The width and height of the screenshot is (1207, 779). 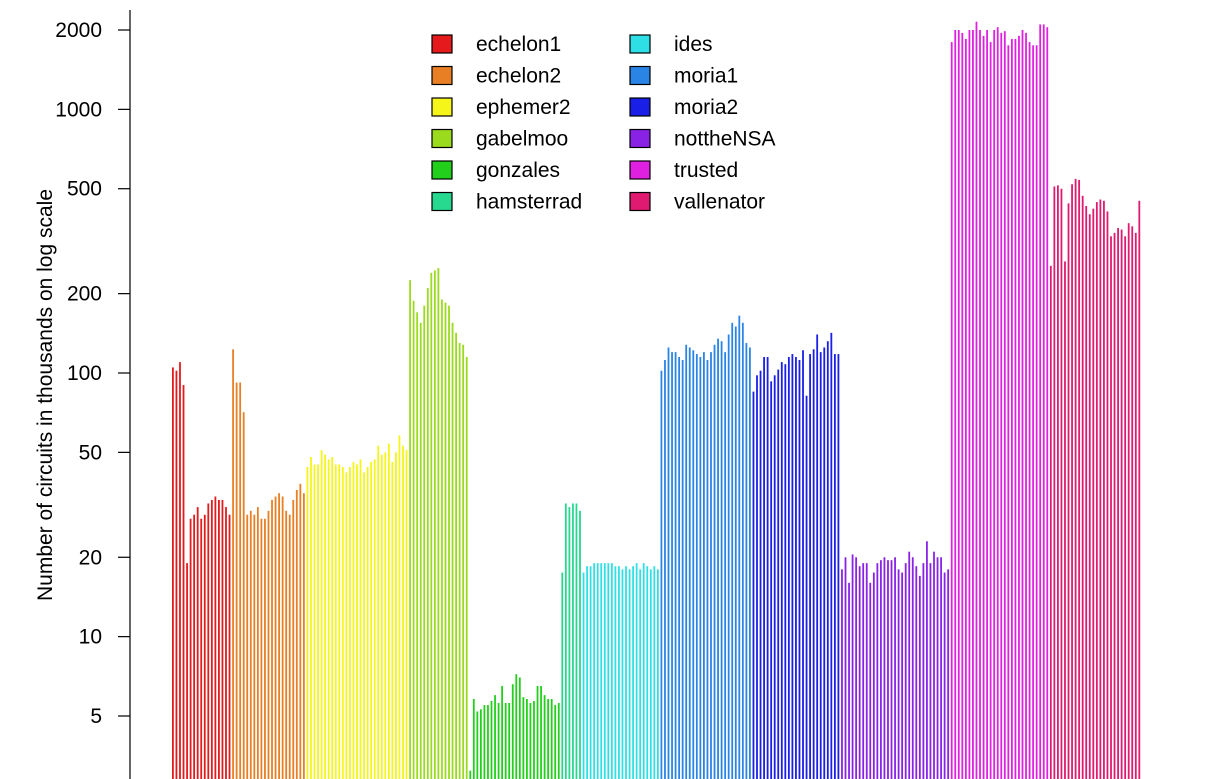 I want to click on bar-hamsterrad, so click(x=576, y=641).